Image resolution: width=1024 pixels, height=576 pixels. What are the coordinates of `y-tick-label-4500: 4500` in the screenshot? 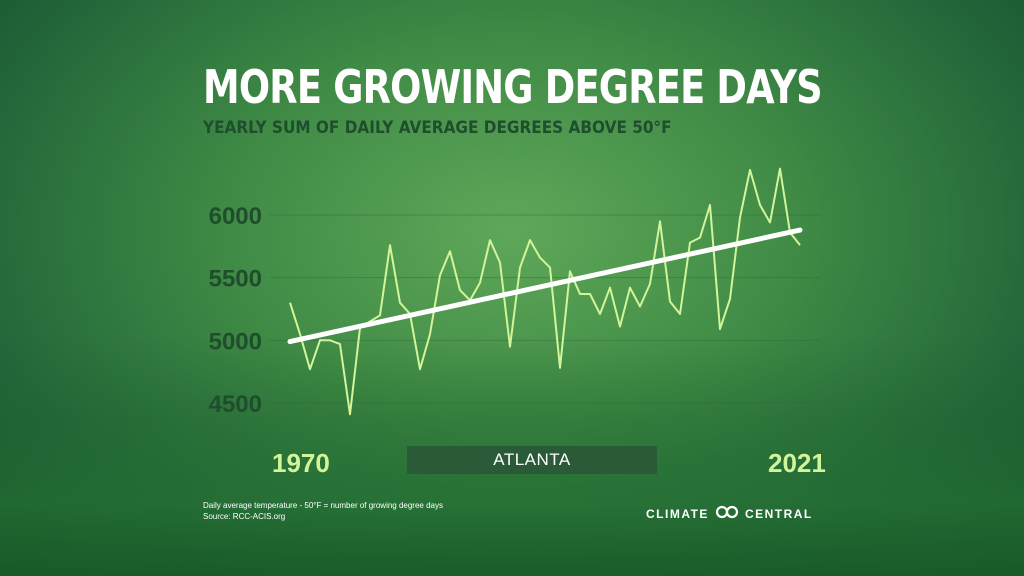 It's located at (235, 404).